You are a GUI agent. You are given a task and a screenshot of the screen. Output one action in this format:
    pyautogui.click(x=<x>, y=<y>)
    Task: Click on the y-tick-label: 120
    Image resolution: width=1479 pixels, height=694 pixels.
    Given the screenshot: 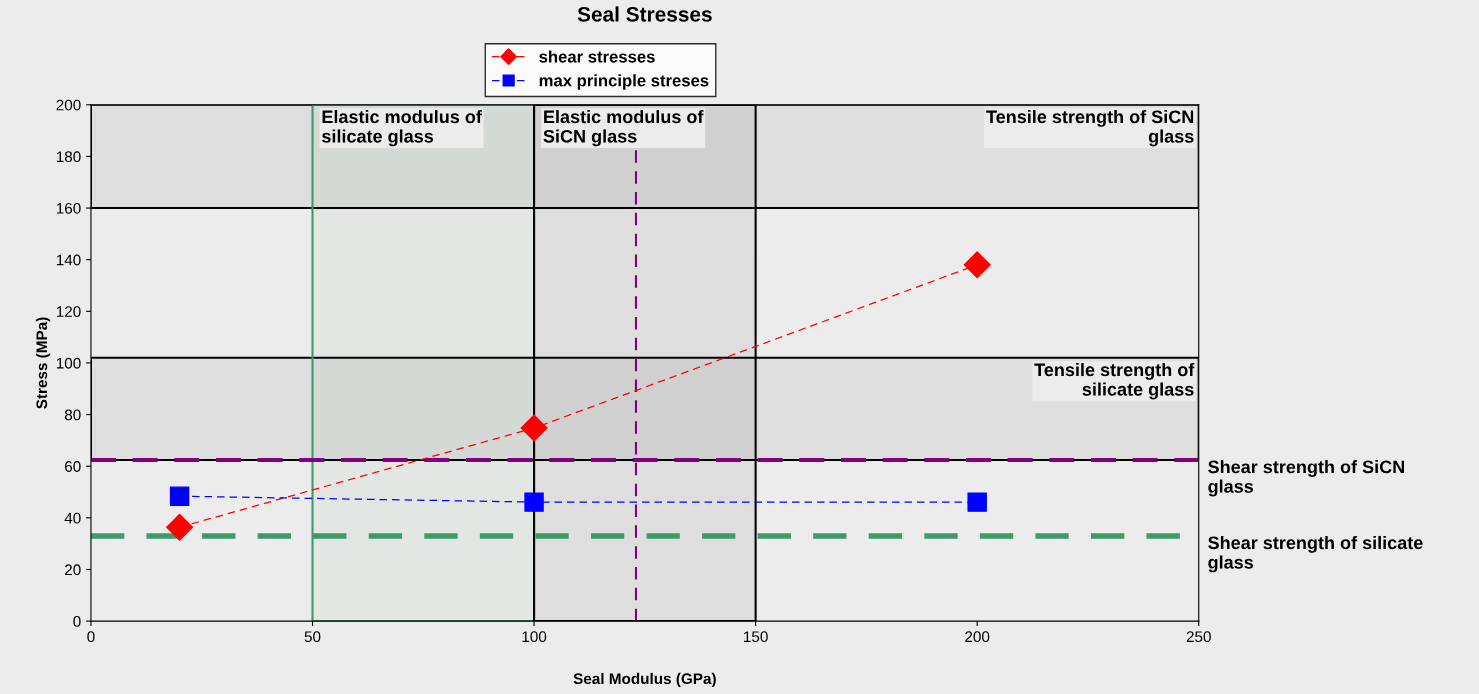 What is the action you would take?
    pyautogui.click(x=68, y=312)
    